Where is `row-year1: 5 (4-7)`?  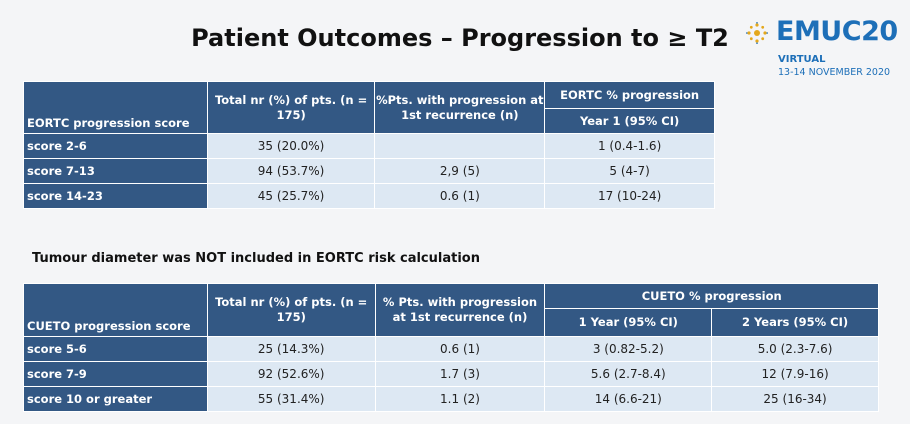 row-year1: 5 (4-7) is located at coordinates (629, 171).